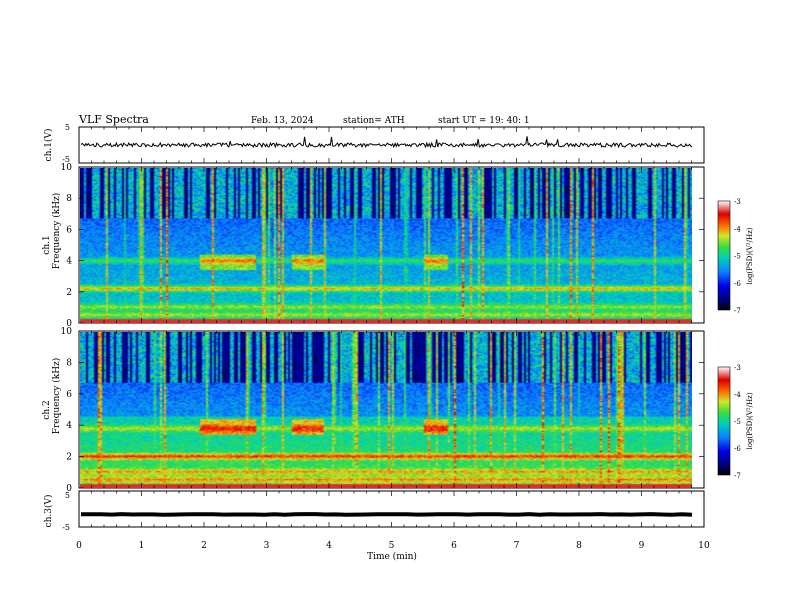 This screenshot has height=616, width=792. Describe the element at coordinates (724, 255) in the screenshot. I see `ch1-colorbar-bar` at that location.